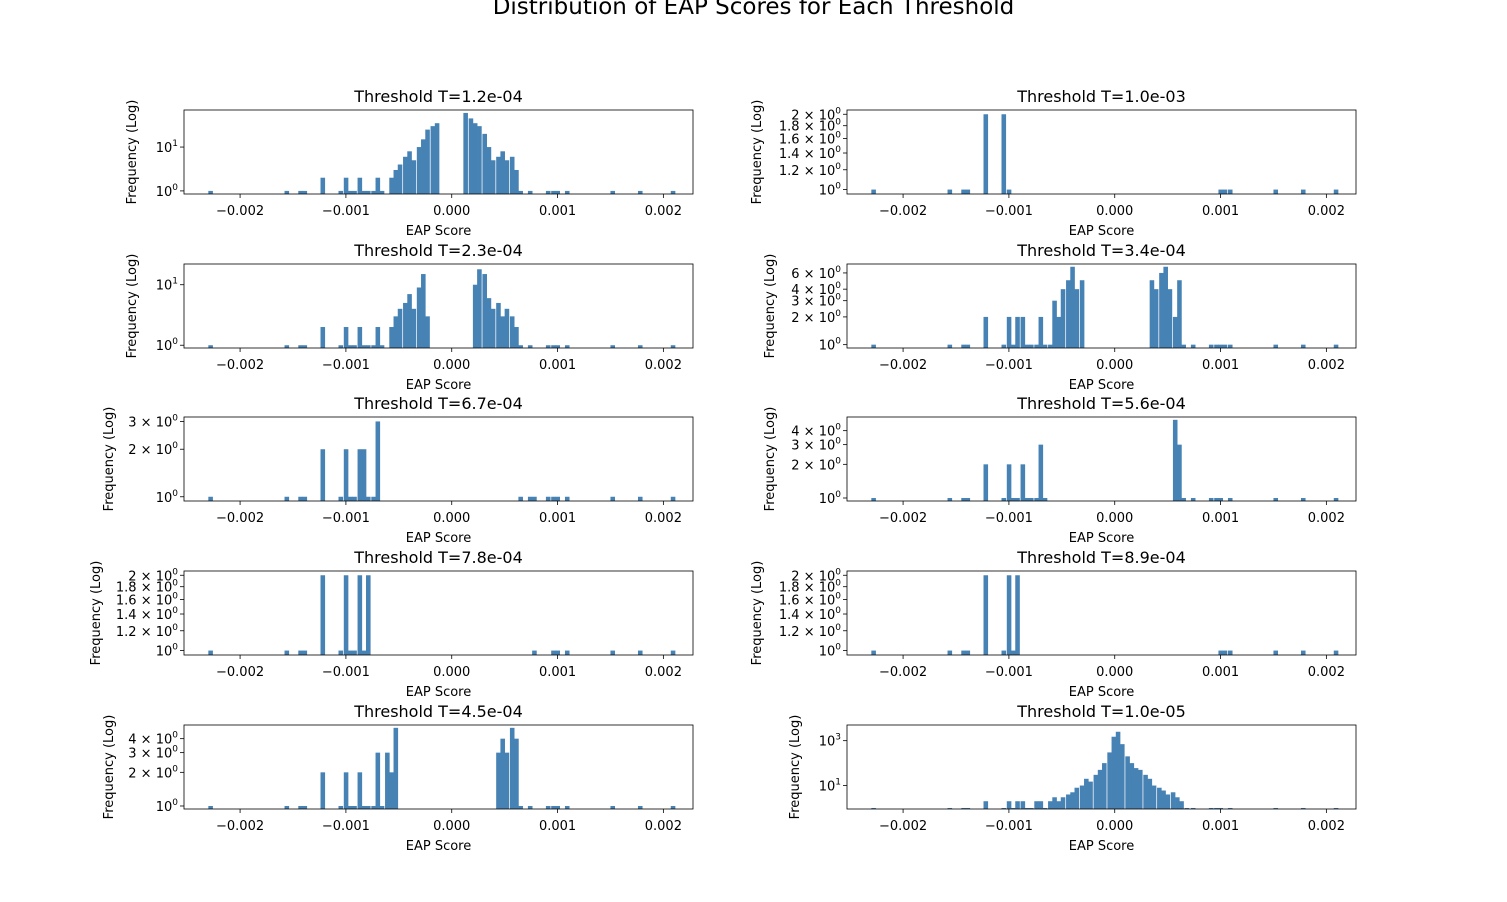  Describe the element at coordinates (438, 459) in the screenshot. I see `axes-frame` at that location.